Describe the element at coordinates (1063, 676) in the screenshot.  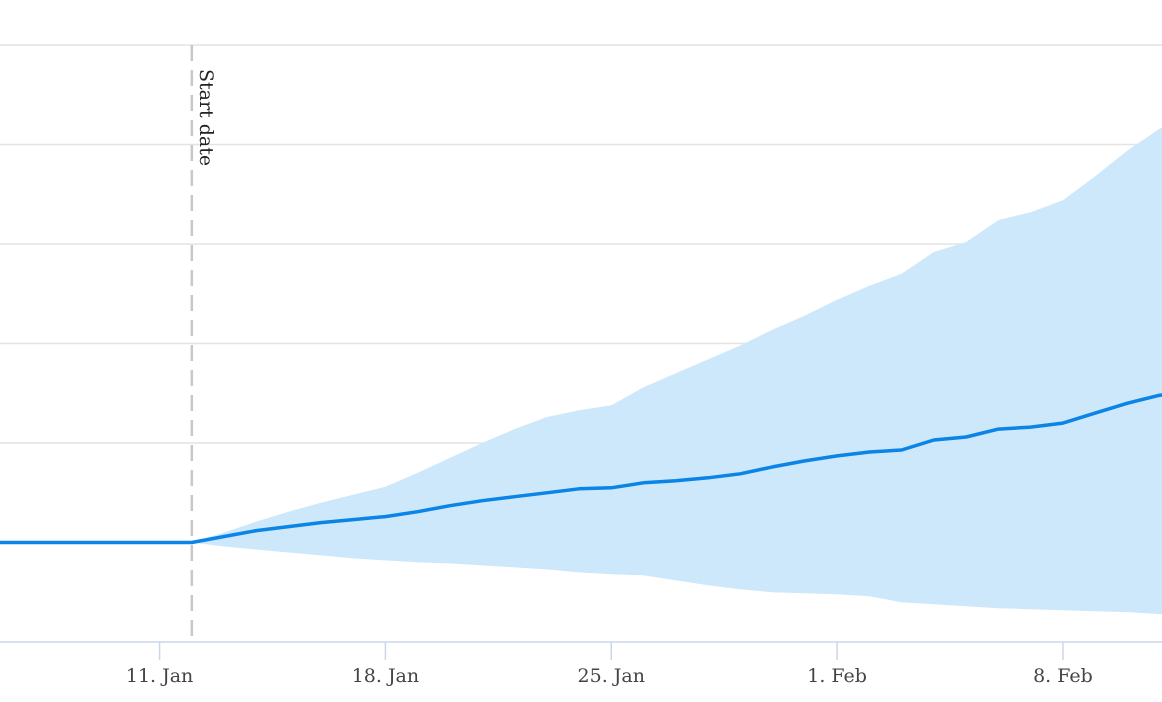
I see `x-tick-label-4: 8. Feb` at that location.